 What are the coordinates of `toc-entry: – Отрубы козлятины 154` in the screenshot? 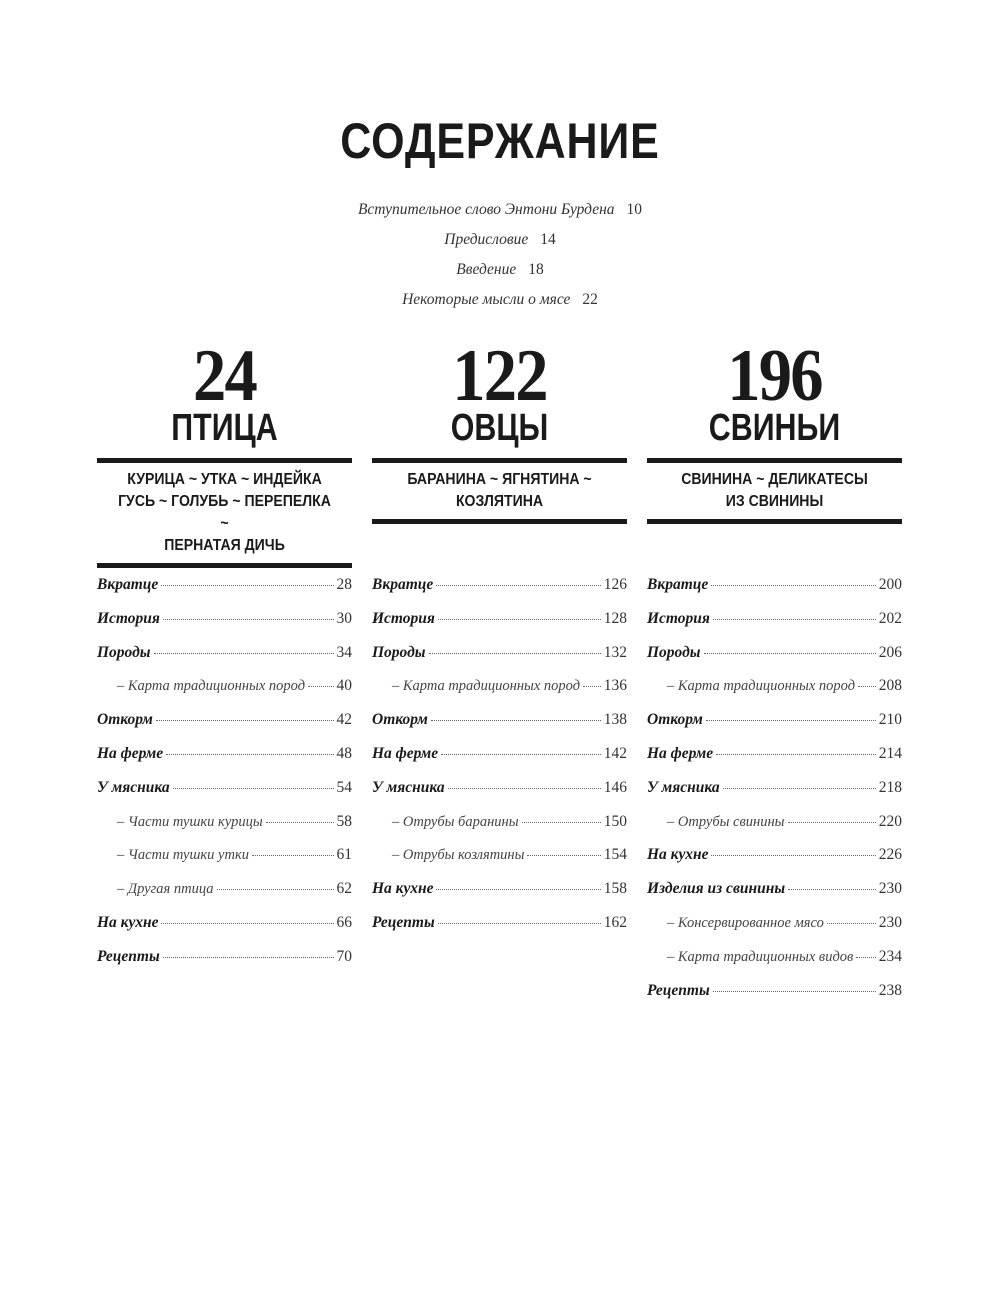 It's located at (499, 863).